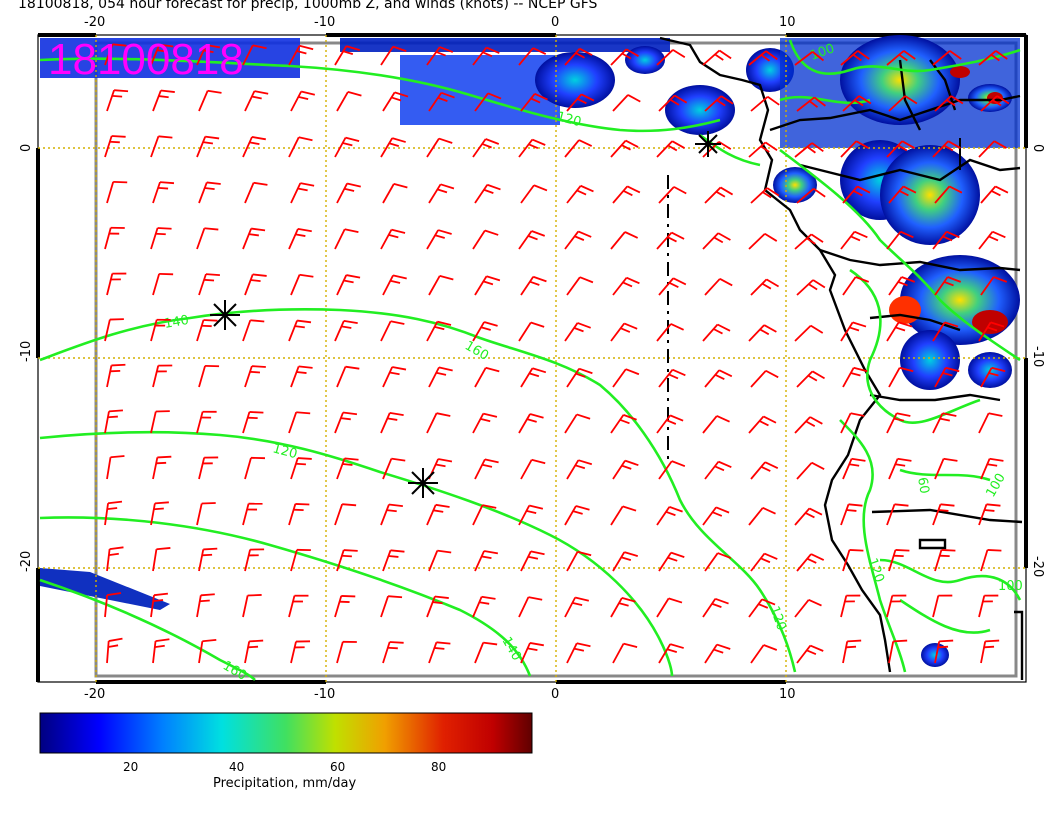  I want to click on colorbar-tick: 40, so click(237, 767).